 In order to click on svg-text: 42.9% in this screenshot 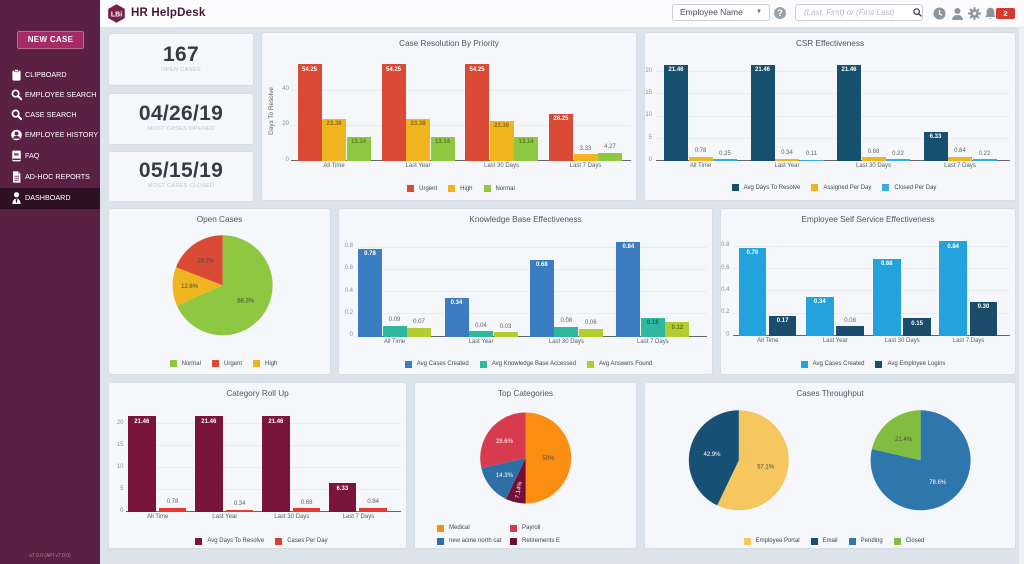, I will do `click(712, 455)`.